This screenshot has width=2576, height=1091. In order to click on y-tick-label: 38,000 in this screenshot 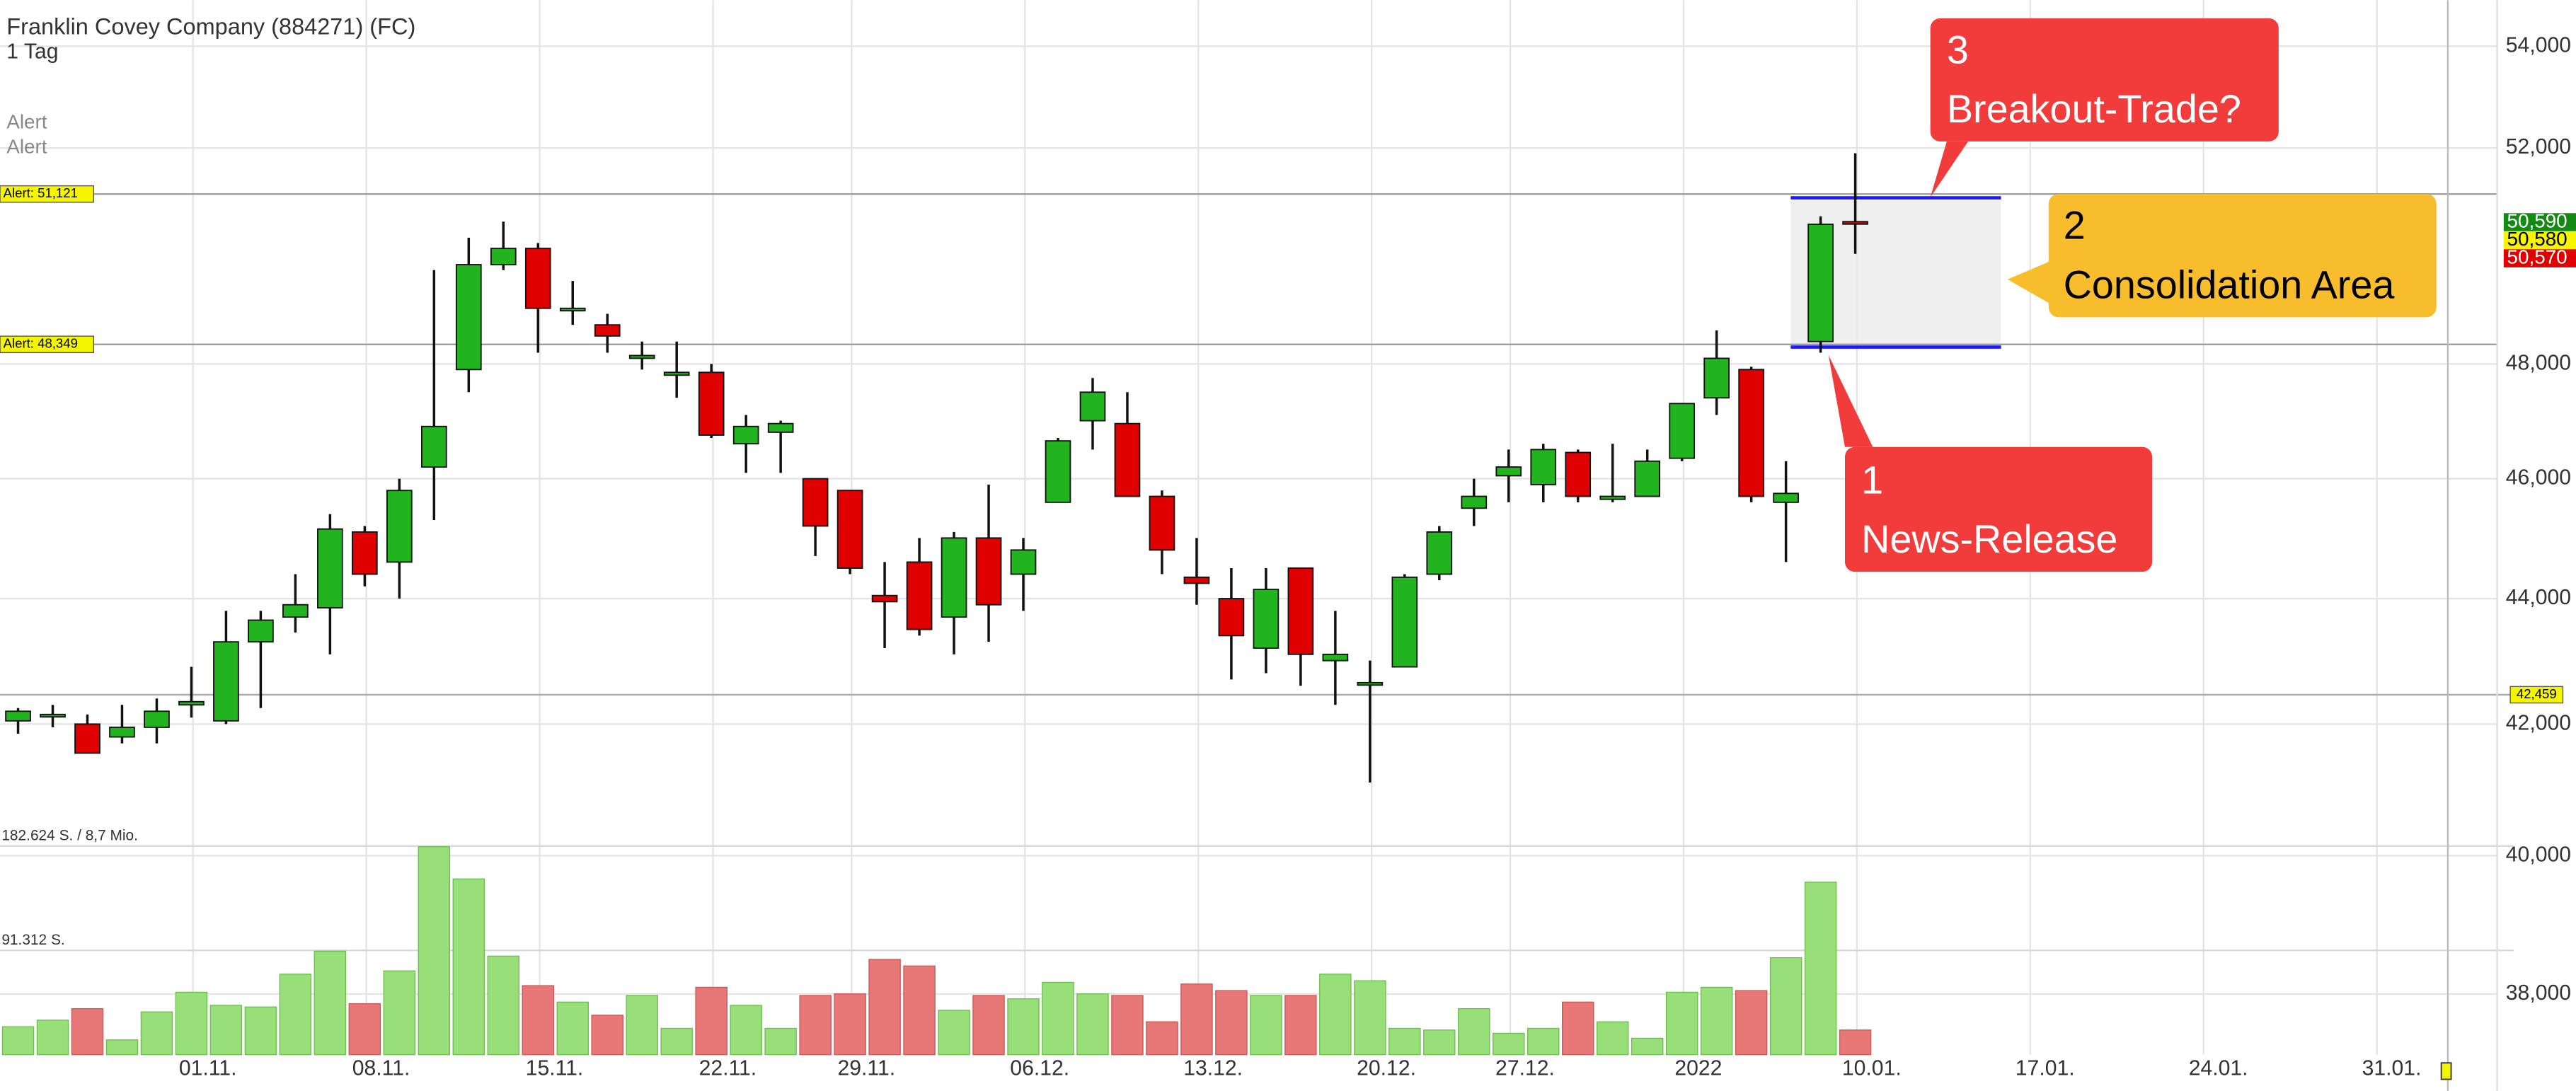, I will do `click(2538, 993)`.